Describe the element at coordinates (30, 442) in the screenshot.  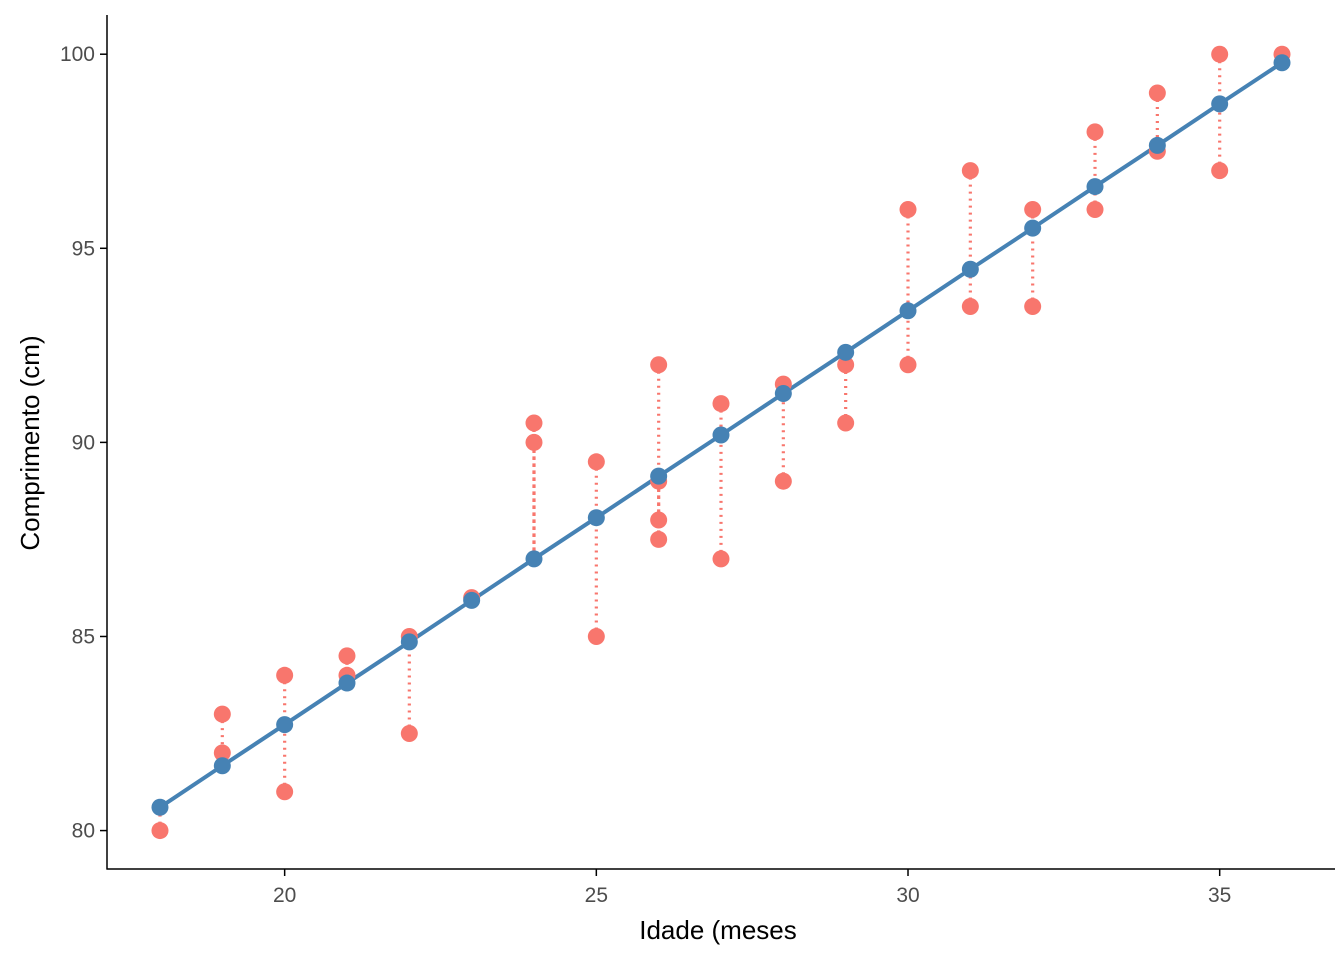
I see `y-axis-title: Comprimento (cm)` at that location.